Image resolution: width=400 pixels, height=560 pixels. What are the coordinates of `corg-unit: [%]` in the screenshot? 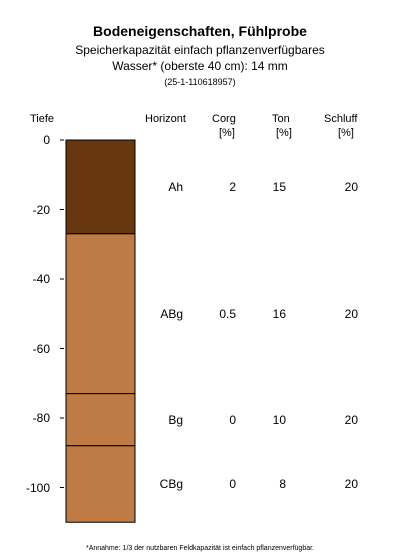 It's located at (227, 133).